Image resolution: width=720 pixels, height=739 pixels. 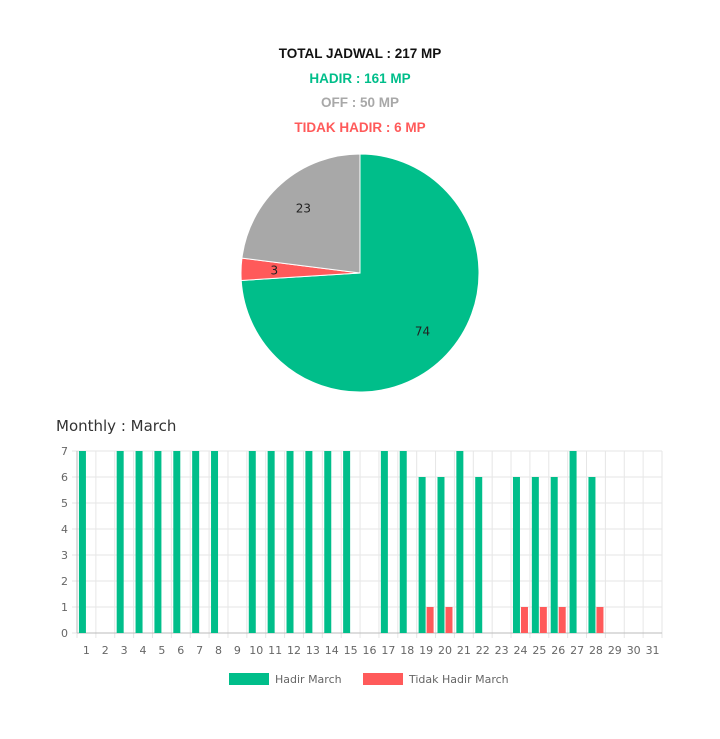 I want to click on x-tick-label: 20, so click(x=445, y=650).